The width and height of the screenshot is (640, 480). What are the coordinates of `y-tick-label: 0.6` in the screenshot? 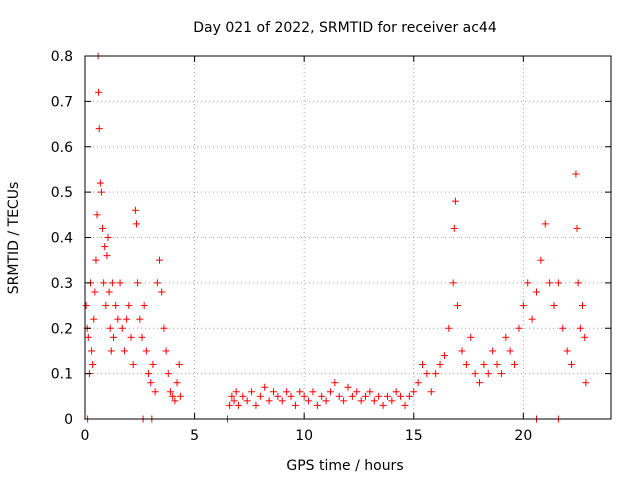 It's located at (62, 148).